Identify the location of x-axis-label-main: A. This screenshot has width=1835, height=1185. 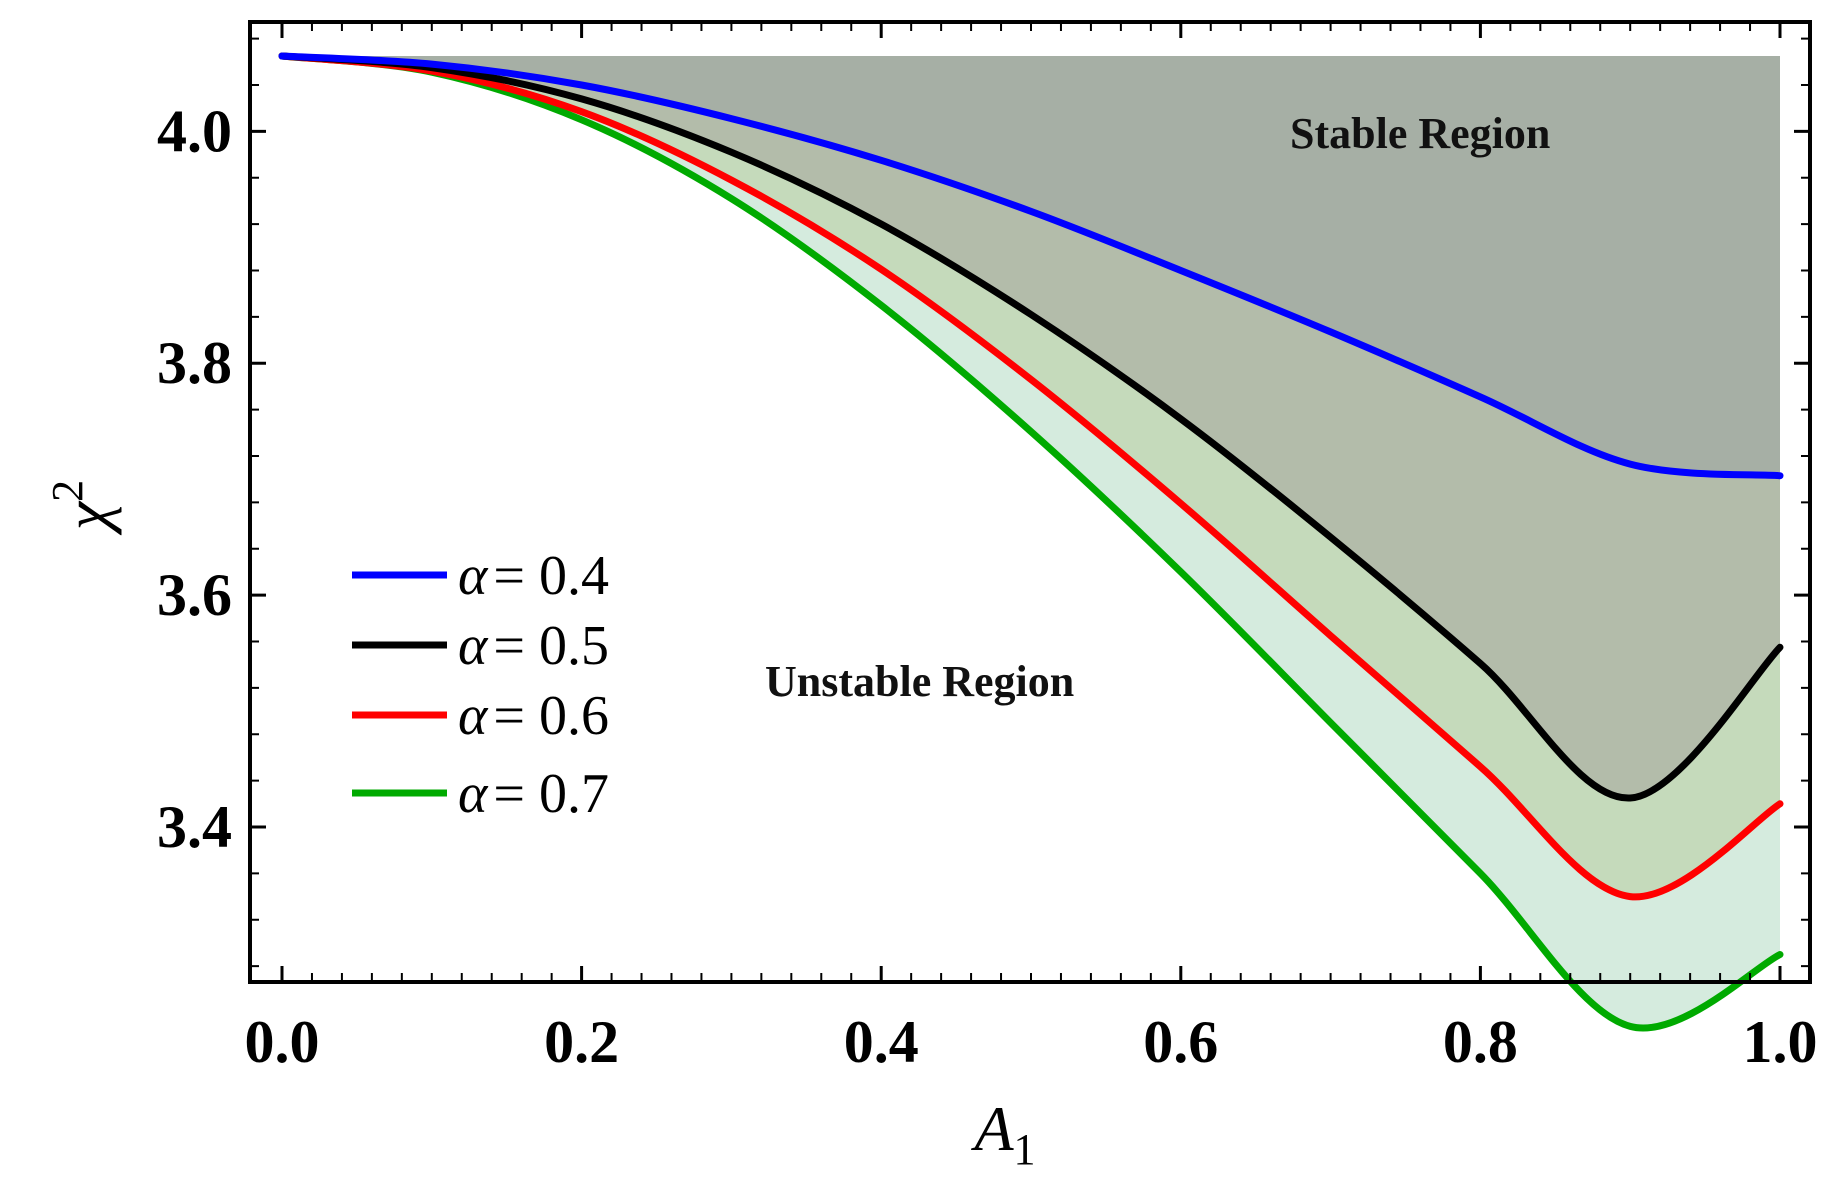
(992, 1128).